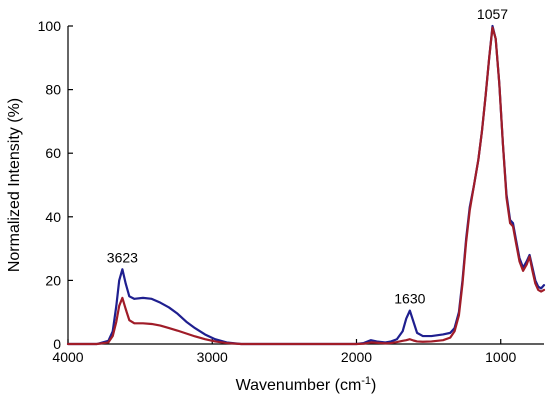 The width and height of the screenshot is (550, 401). Describe the element at coordinates (409, 299) in the screenshot. I see `peak-label-1630: 1630` at that location.